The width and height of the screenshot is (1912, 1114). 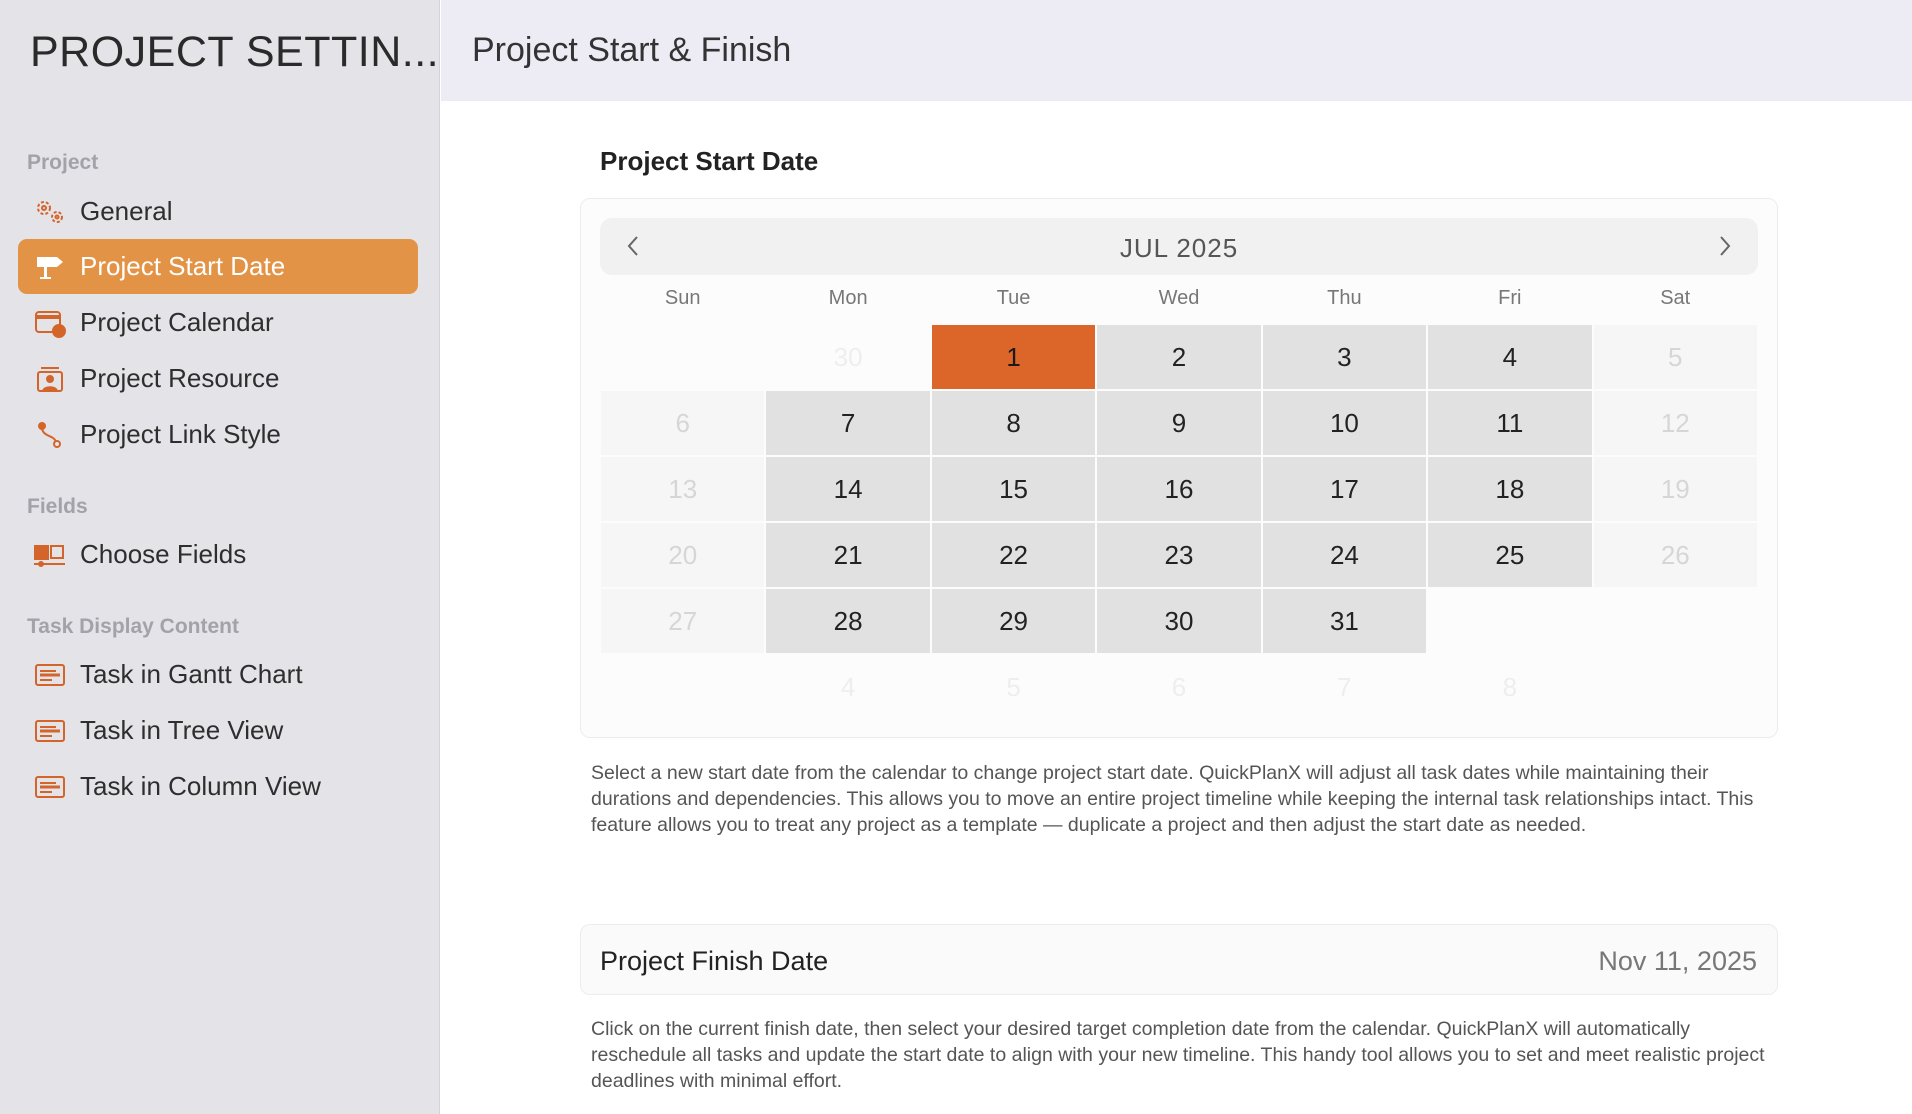 What do you see at coordinates (133, 626) in the screenshot?
I see `section-task-display: Task Display Content` at bounding box center [133, 626].